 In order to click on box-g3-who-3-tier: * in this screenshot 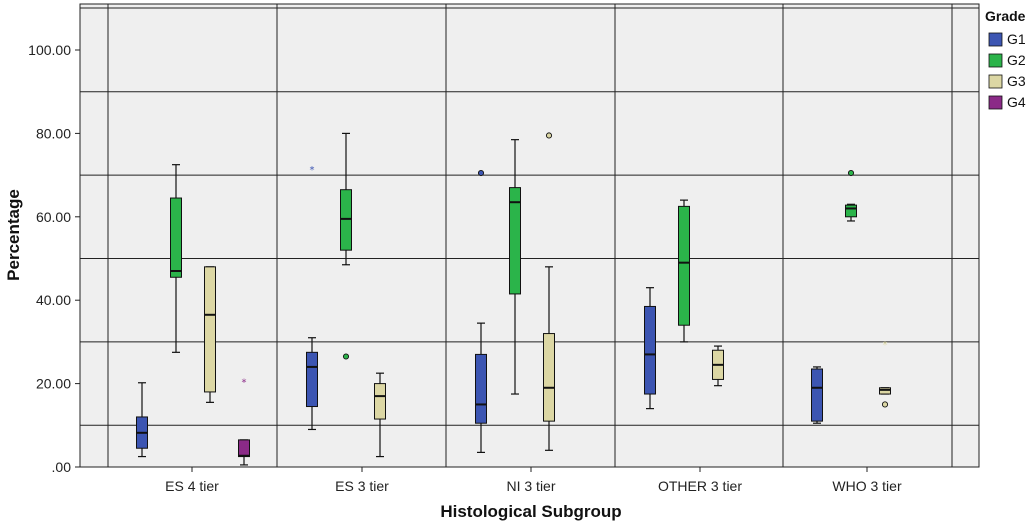, I will do `click(885, 374)`.